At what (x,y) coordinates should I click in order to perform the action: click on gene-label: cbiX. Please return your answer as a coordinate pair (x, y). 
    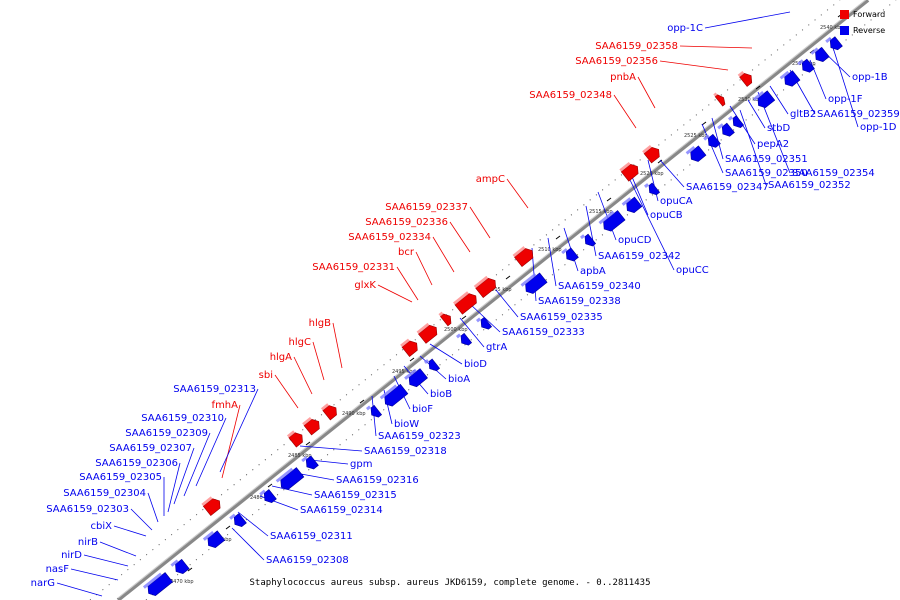
    Looking at the image, I should click on (102, 526).